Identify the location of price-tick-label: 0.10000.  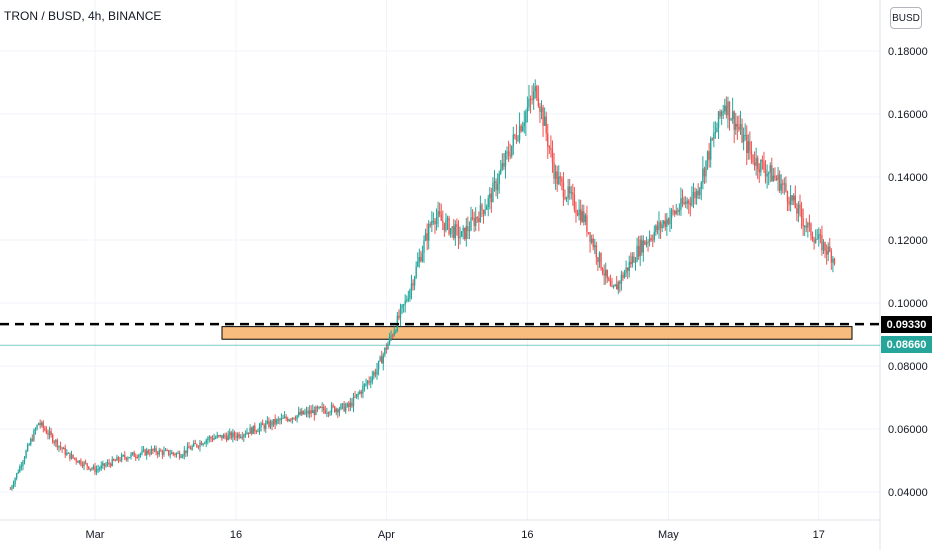
(908, 304).